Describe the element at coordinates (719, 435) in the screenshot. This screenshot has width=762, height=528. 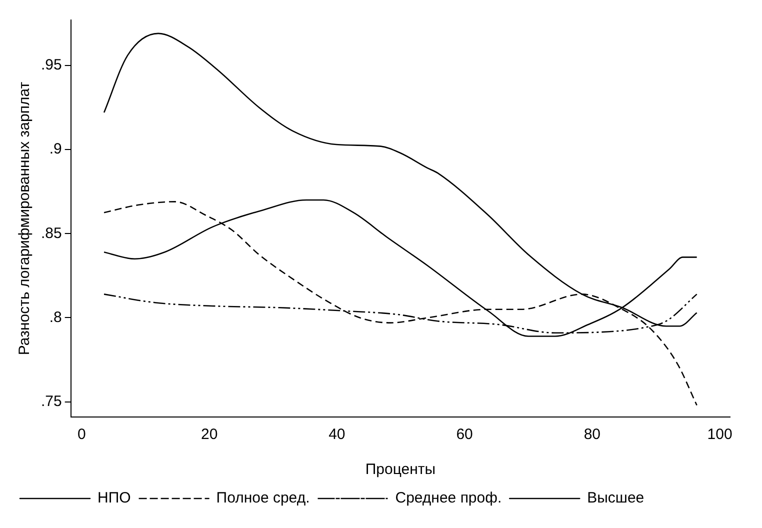
I see `x-tick-label: 100` at that location.